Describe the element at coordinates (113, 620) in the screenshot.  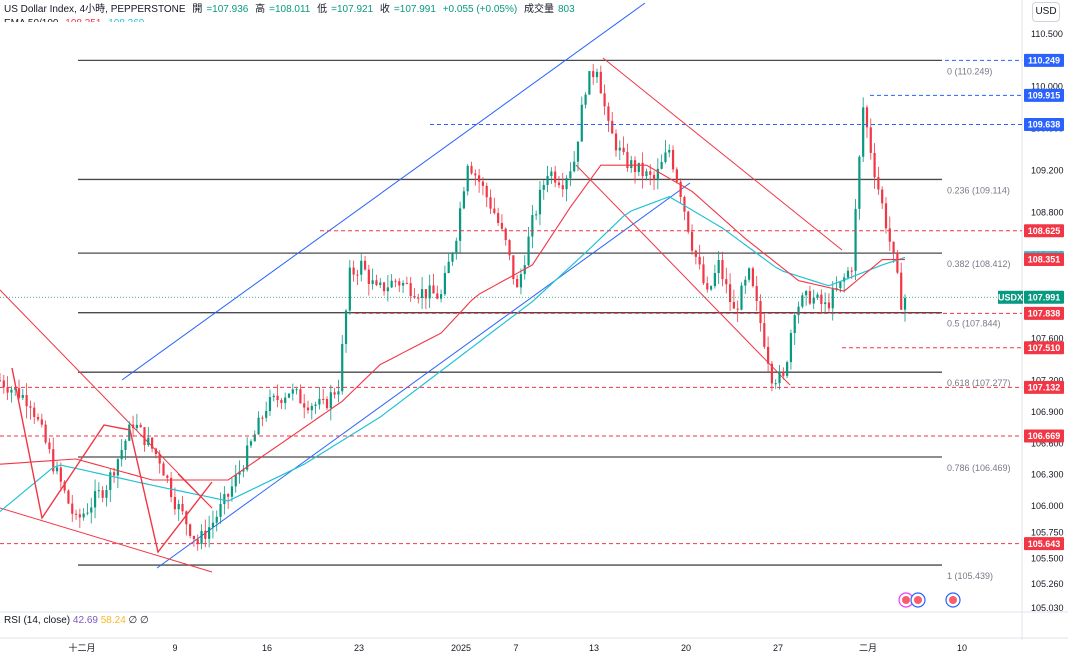
I see `rsi-value-2: 58.24` at that location.